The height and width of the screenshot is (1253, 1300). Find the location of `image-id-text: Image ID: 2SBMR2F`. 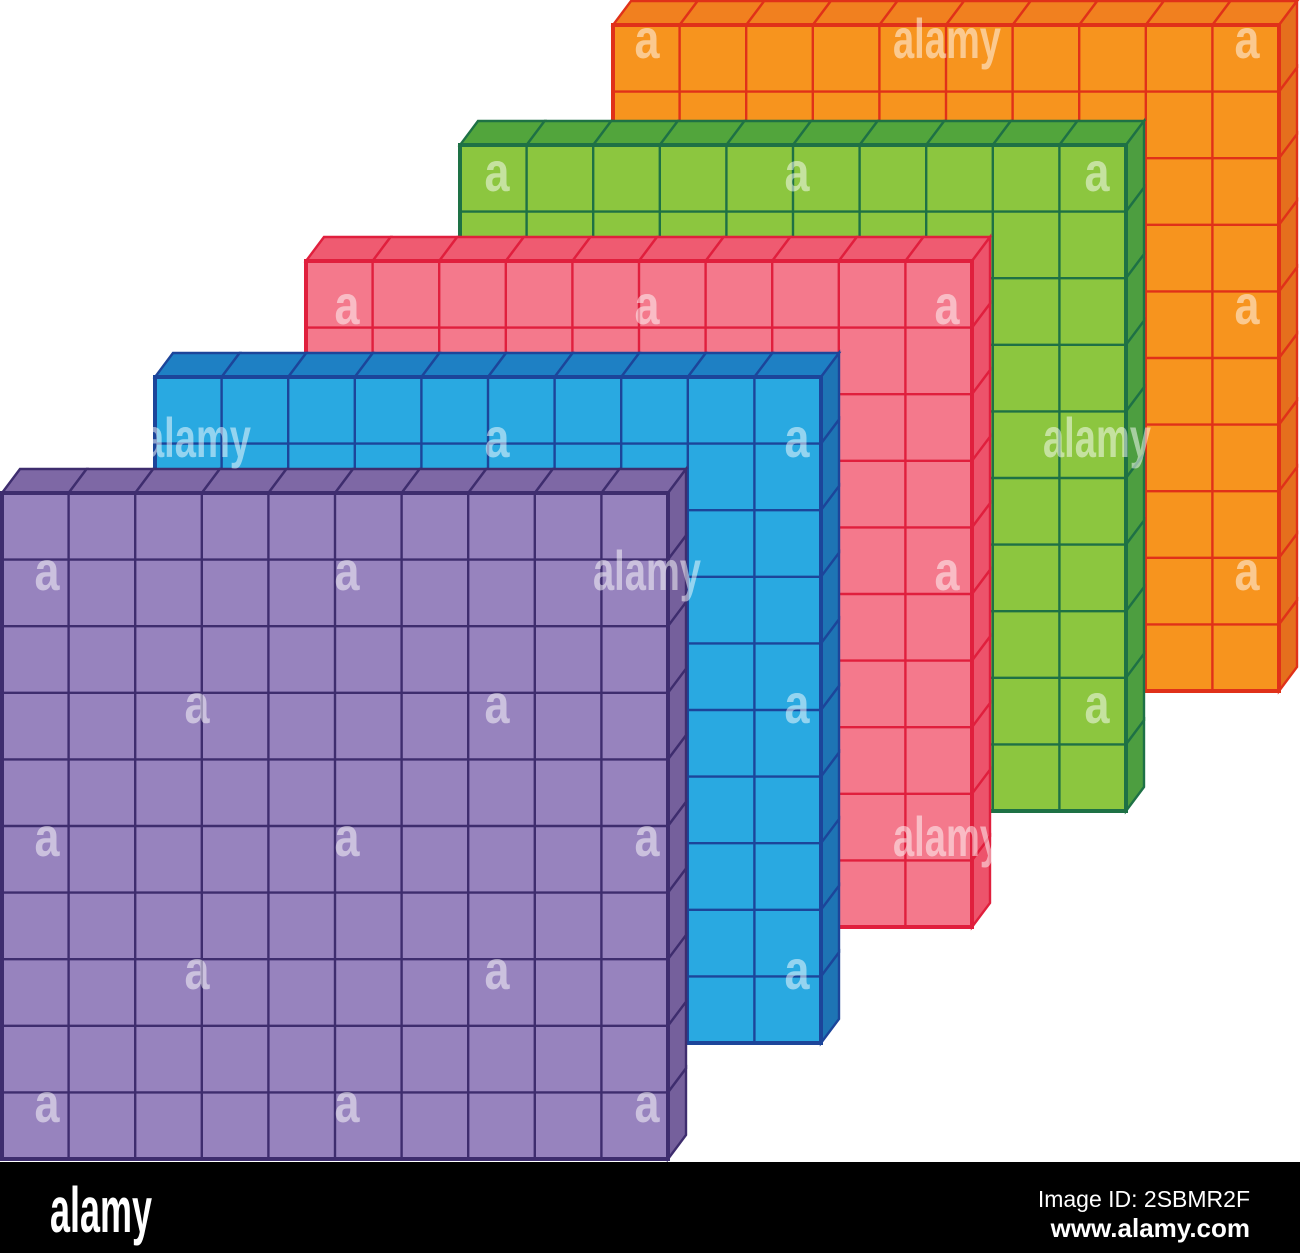

image-id-text: Image ID: 2SBMR2F is located at coordinates (1144, 1199).